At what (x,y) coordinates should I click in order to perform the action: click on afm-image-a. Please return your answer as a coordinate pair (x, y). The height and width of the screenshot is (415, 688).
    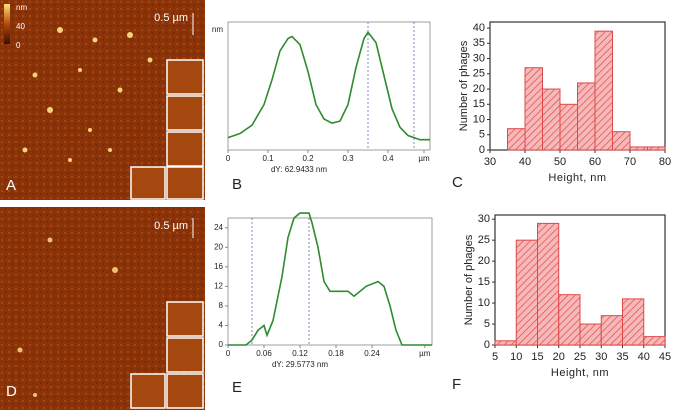
    Looking at the image, I should click on (102, 100).